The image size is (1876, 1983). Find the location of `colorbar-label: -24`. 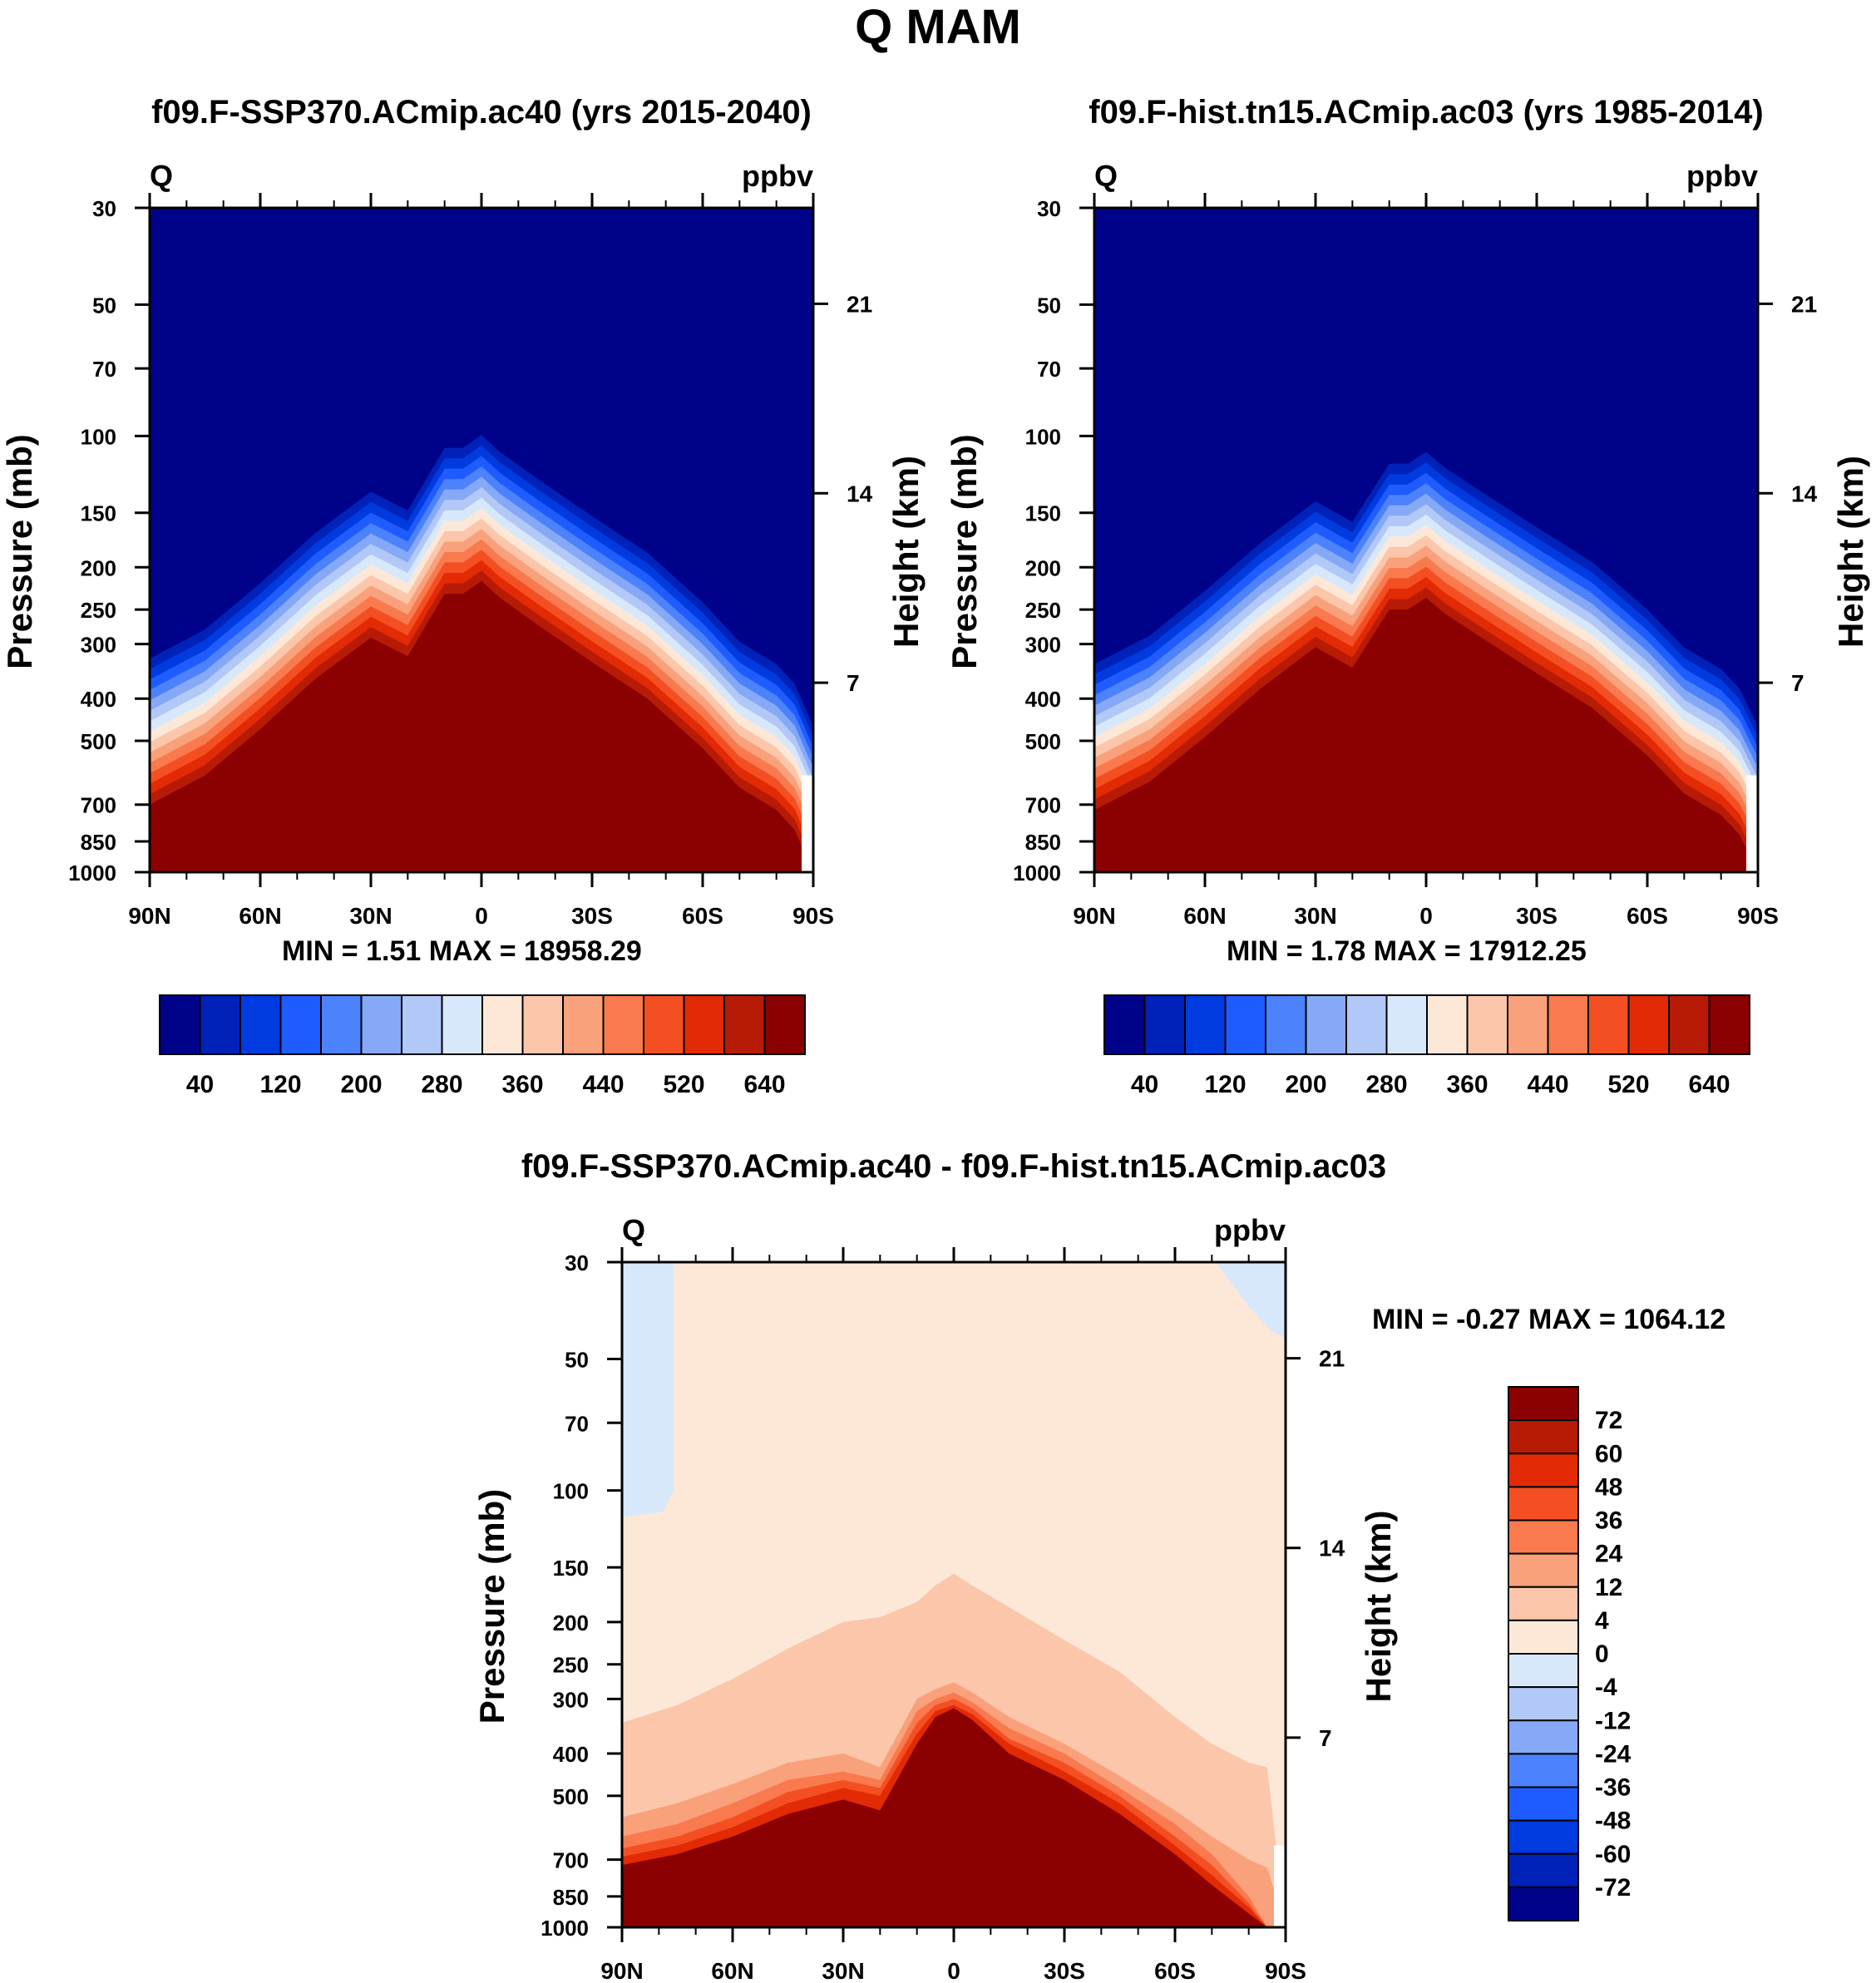

colorbar-label: -24 is located at coordinates (1614, 1754).